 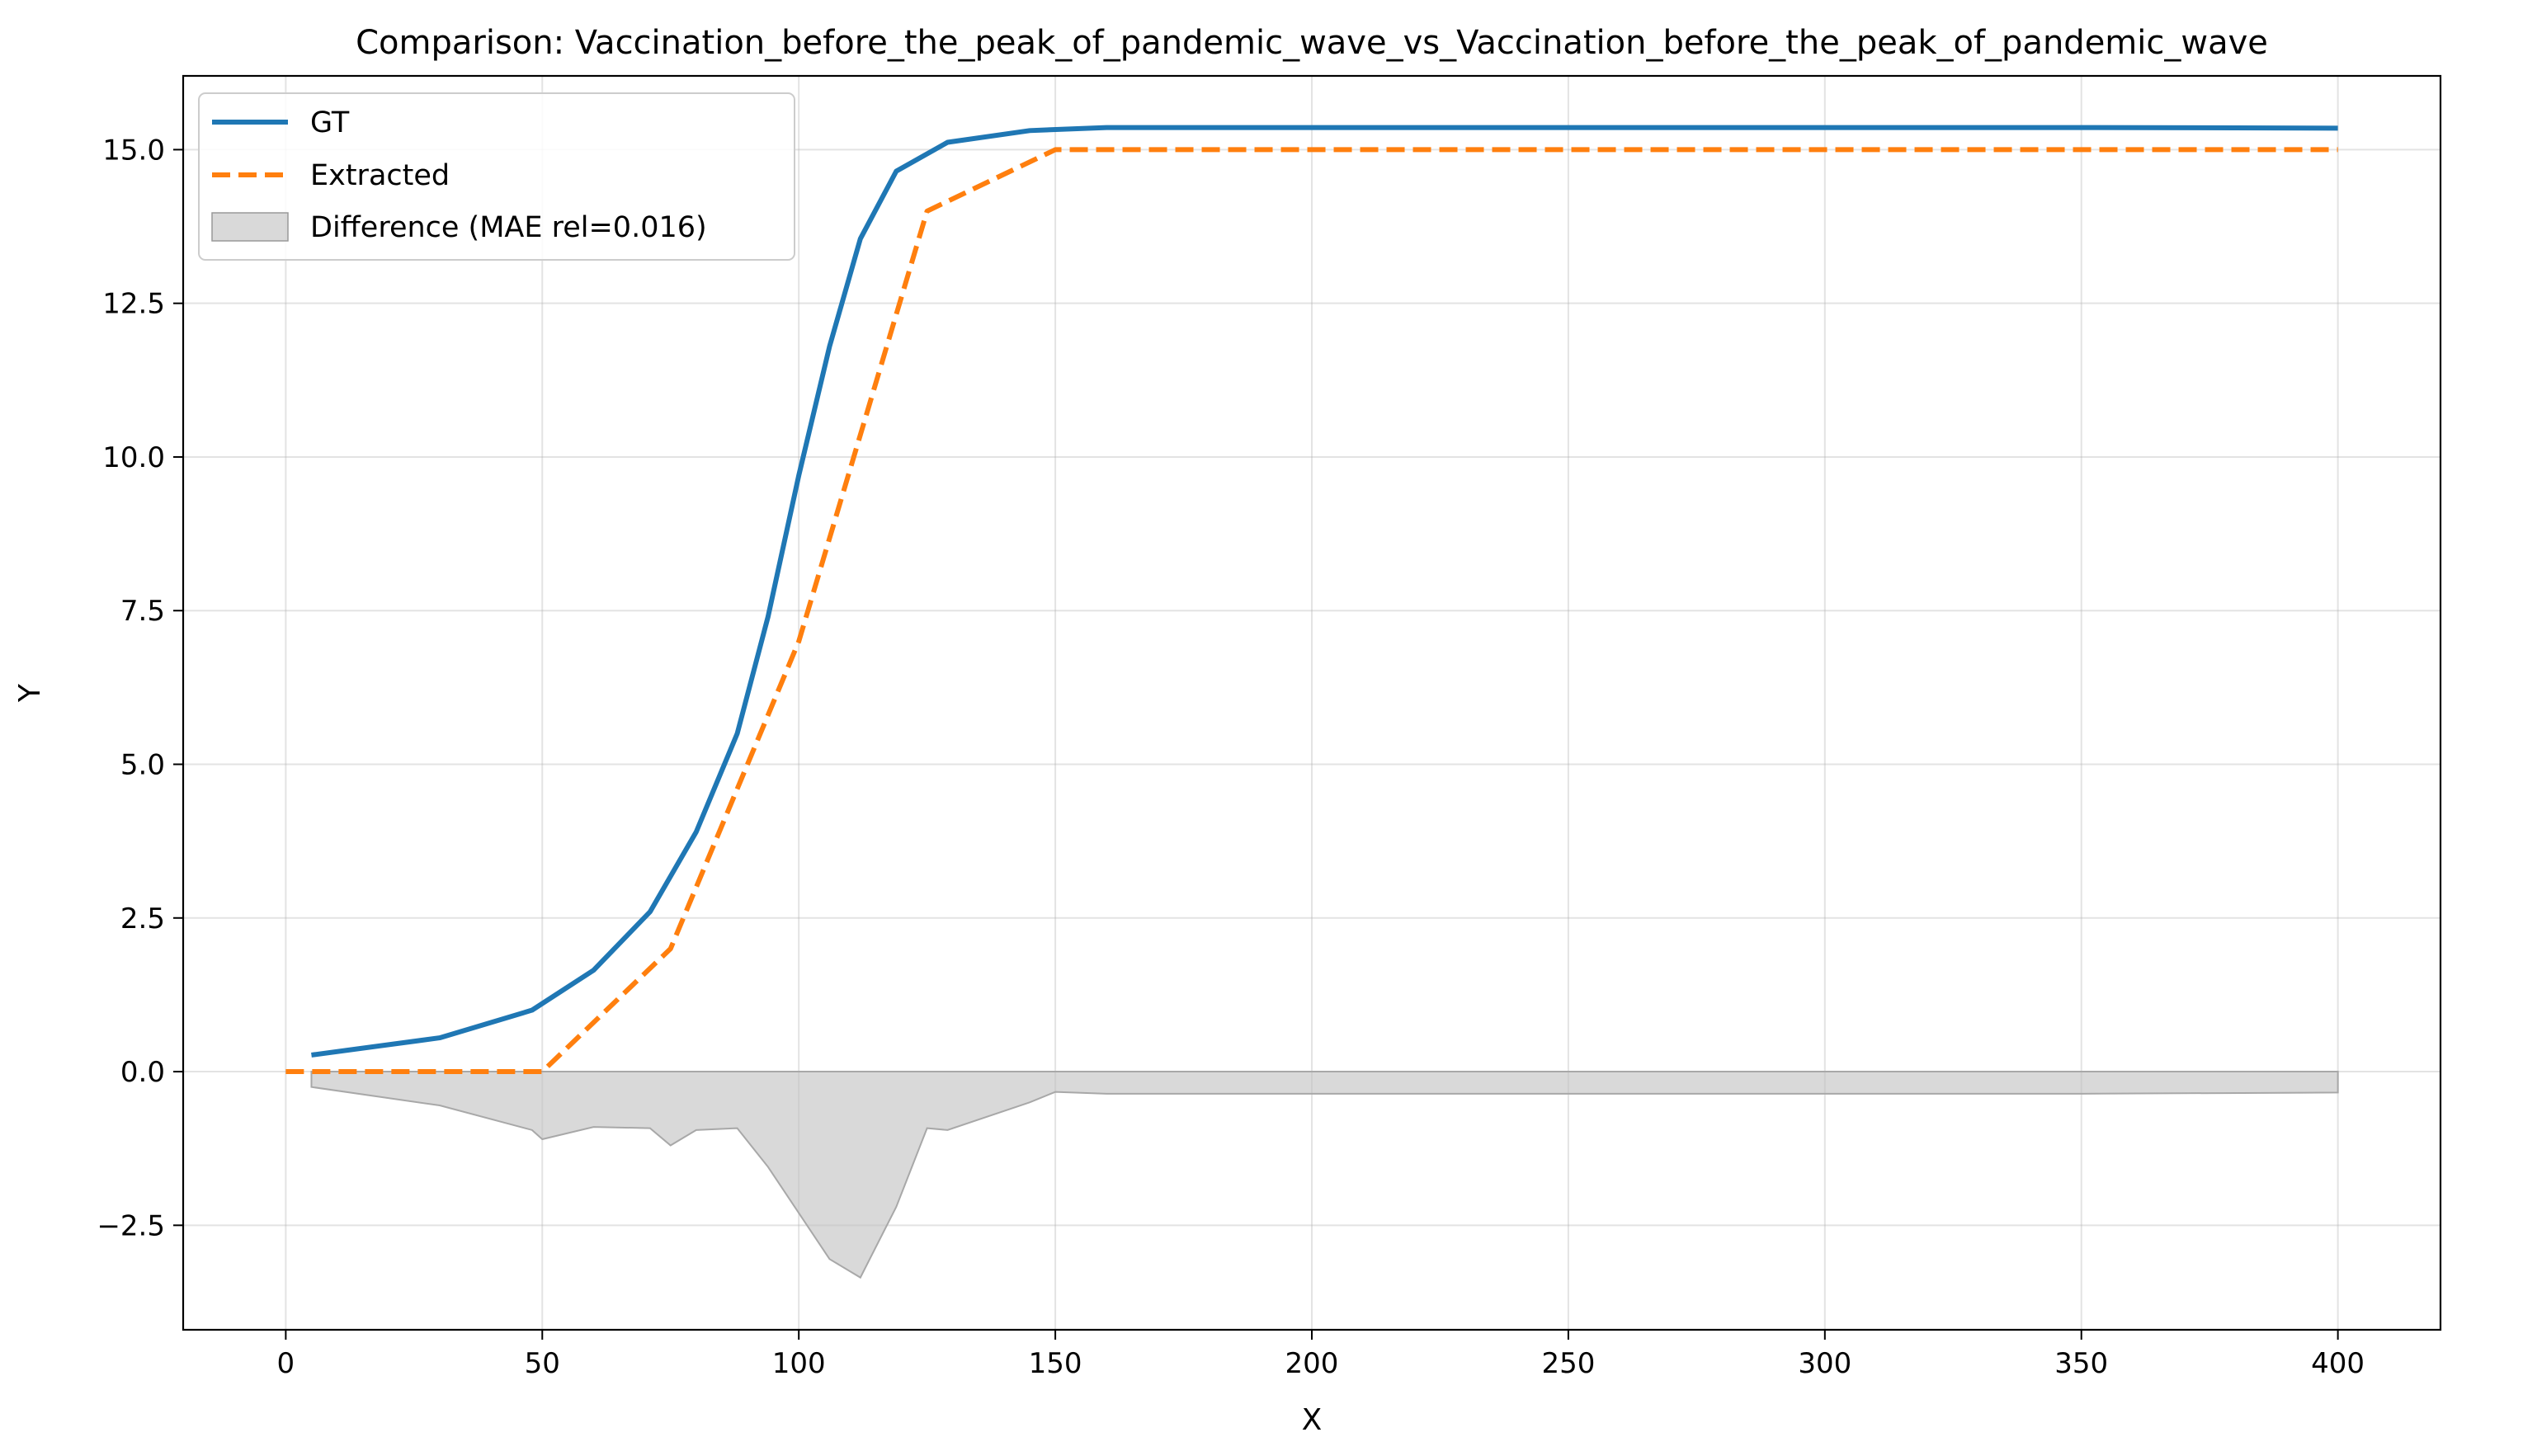 I want to click on y-tick-label: 7.5, so click(x=142, y=611).